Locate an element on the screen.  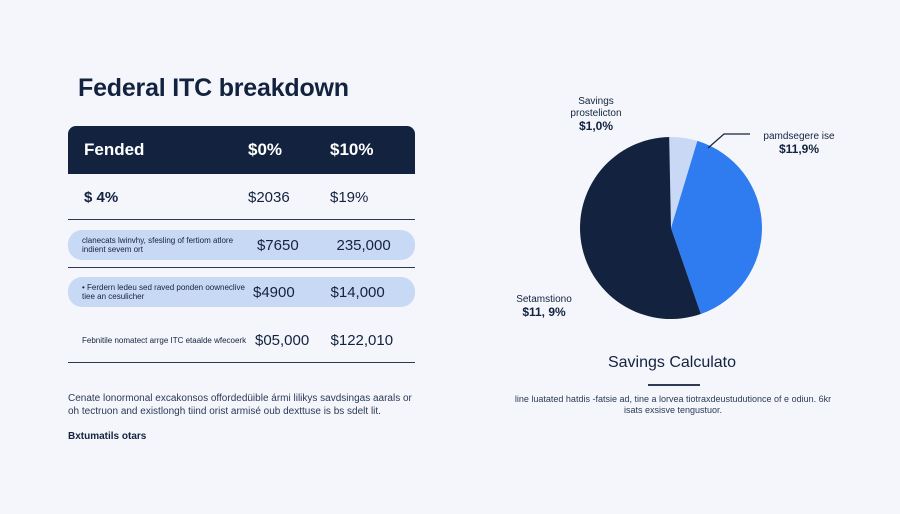
row-divider is located at coordinates (241, 264).